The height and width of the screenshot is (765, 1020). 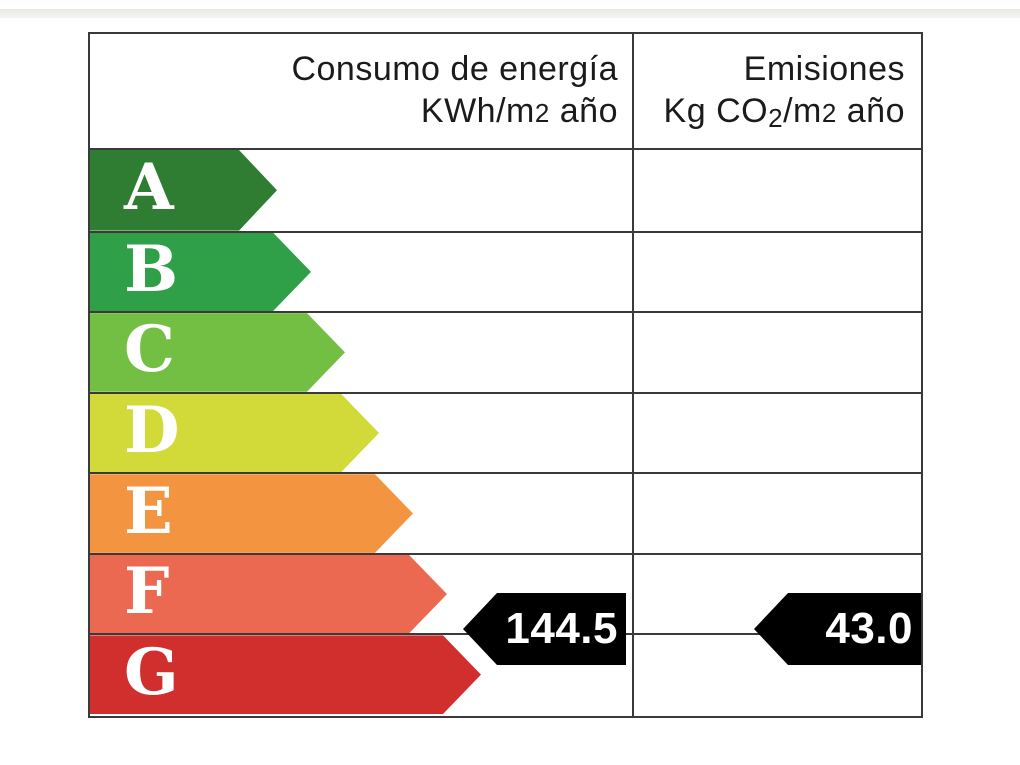 I want to click on band-letter-c: C, so click(x=149, y=350).